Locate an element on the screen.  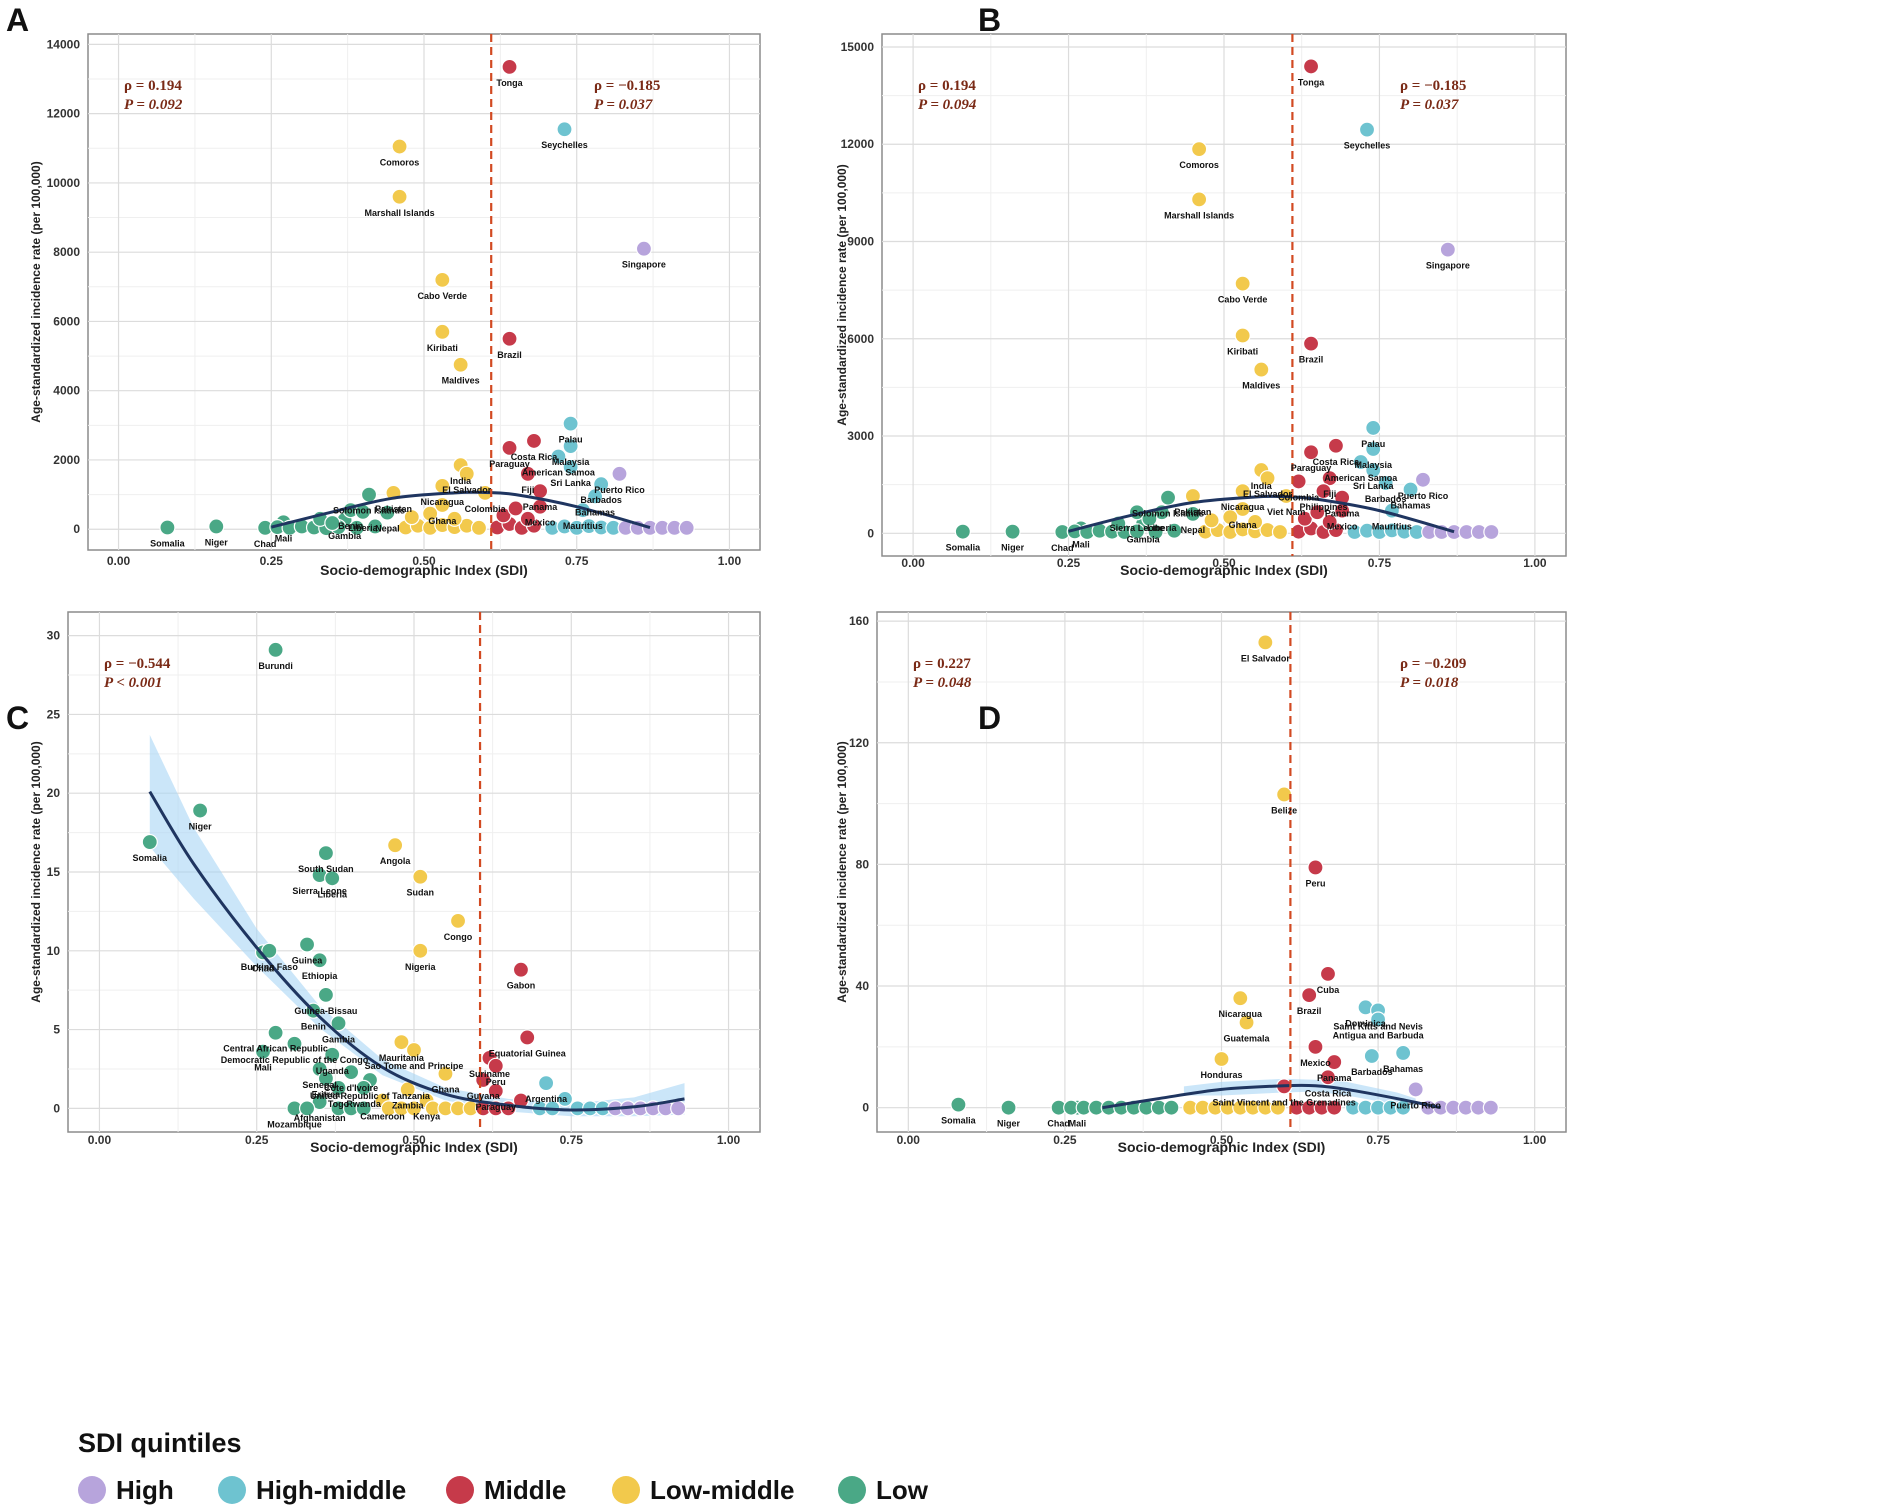
point-label: United Republic of Tanzania is located at coordinates (370, 1096).